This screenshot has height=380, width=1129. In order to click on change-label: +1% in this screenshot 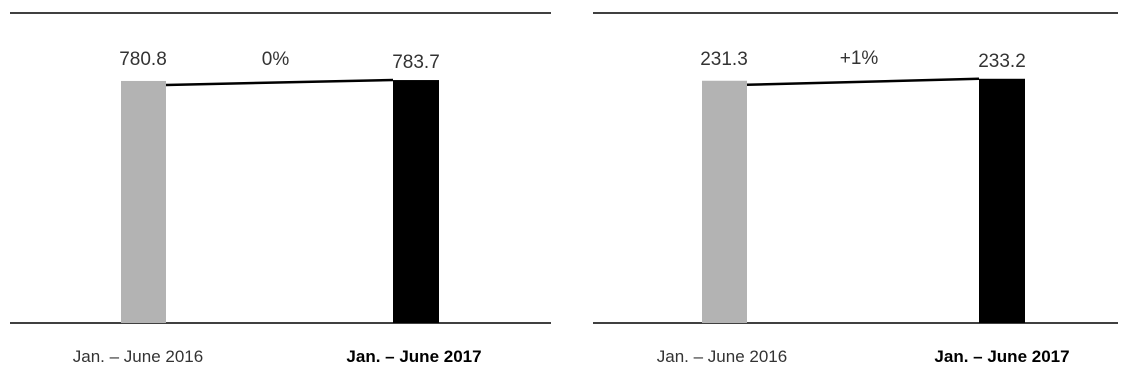, I will do `click(859, 58)`.